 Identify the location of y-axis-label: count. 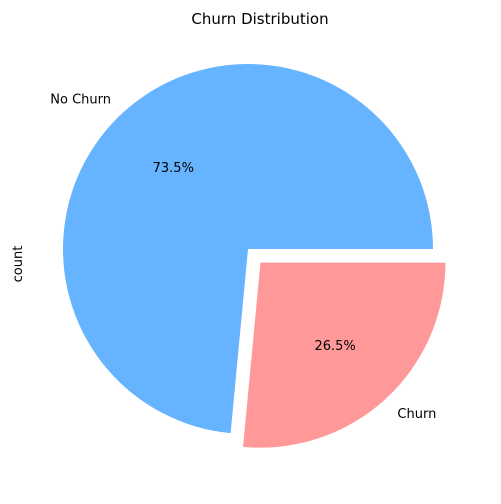
(18, 264).